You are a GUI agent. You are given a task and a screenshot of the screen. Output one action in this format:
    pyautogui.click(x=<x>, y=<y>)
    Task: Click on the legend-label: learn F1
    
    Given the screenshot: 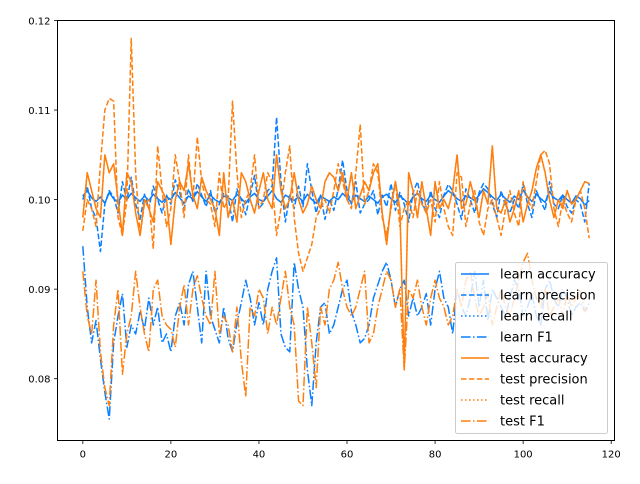 What is the action you would take?
    pyautogui.click(x=526, y=338)
    